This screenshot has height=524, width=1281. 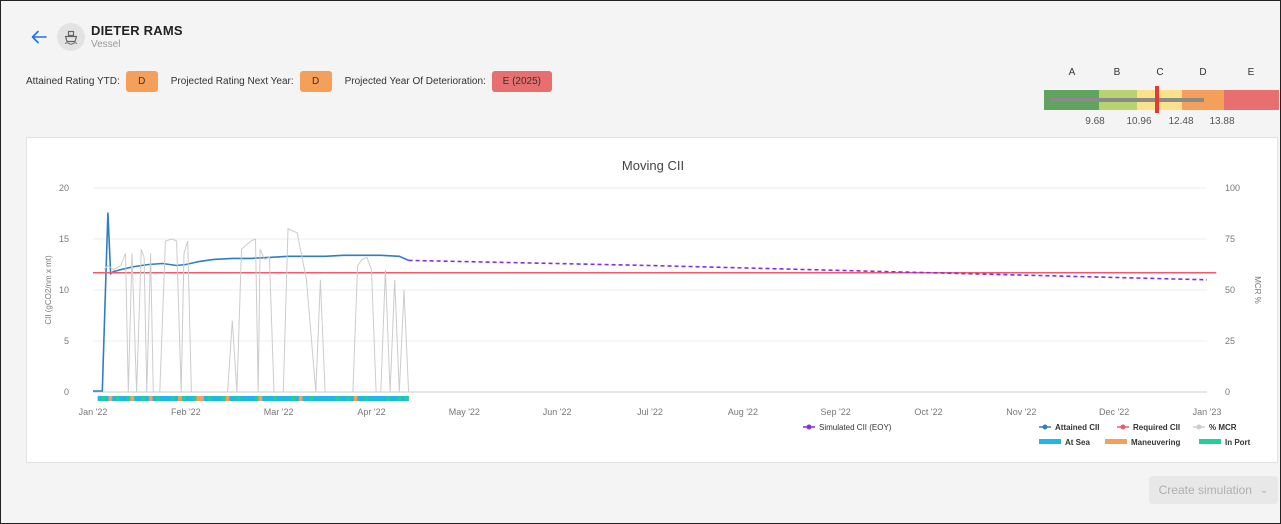 I want to click on series-3-line, so click(x=256, y=310).